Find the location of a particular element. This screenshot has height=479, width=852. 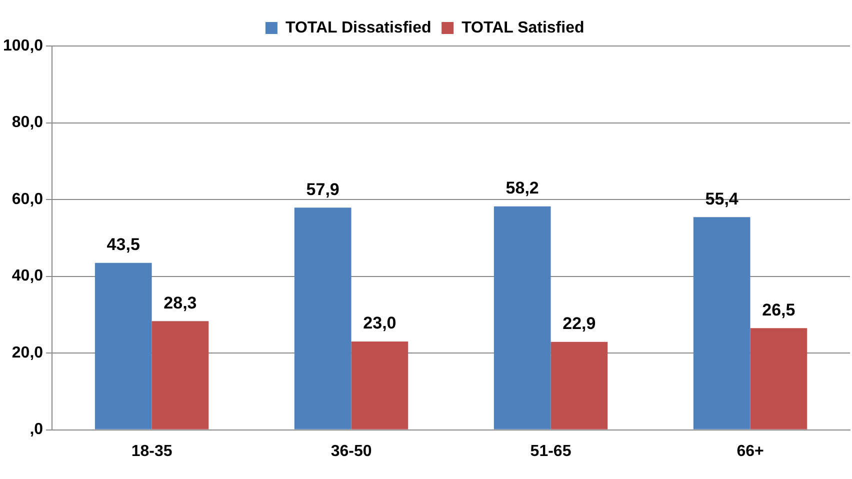

data-label: 43,5 is located at coordinates (123, 244).